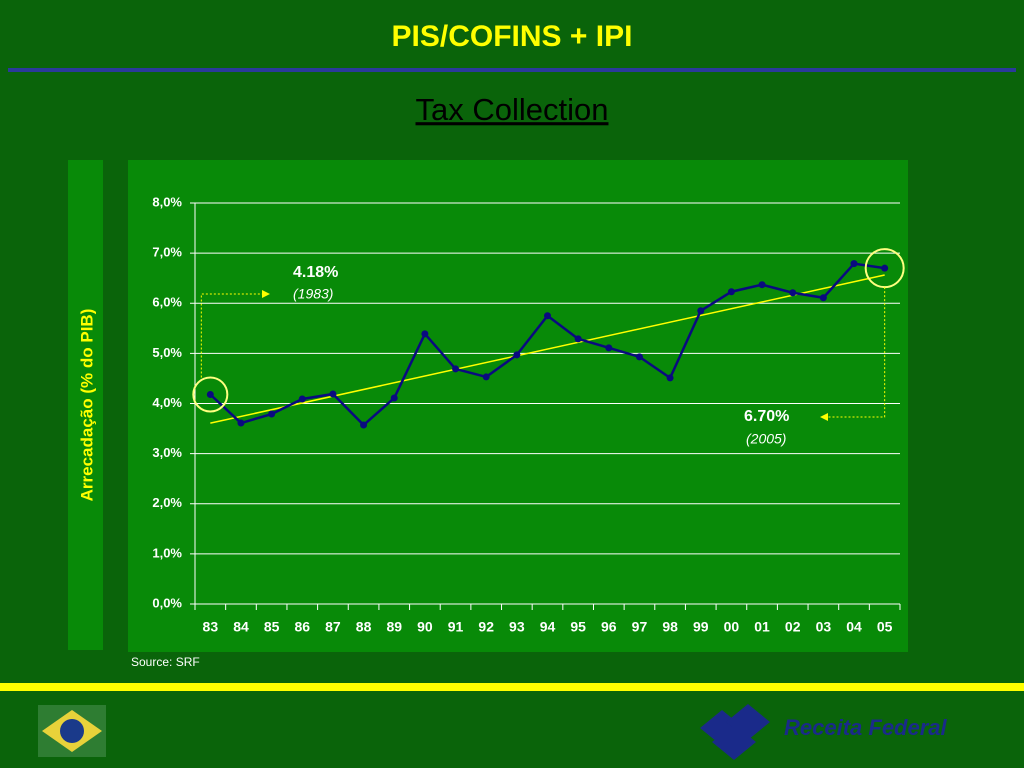  I want to click on x-tick-label: 89, so click(394, 627).